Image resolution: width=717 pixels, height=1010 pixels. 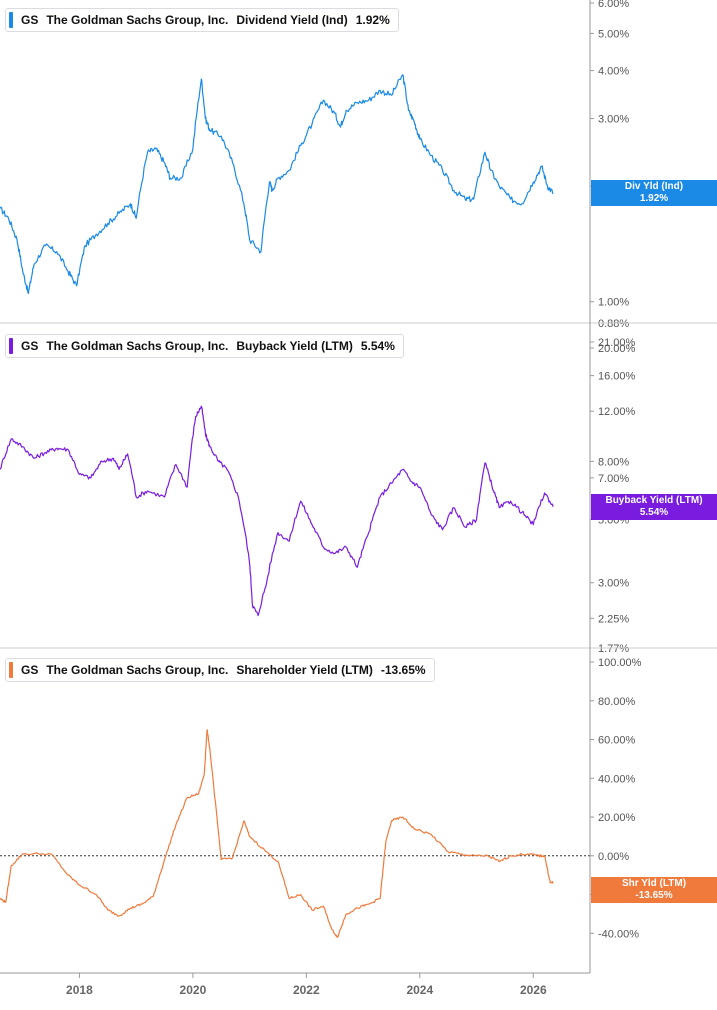 What do you see at coordinates (613, 479) in the screenshot?
I see `y-tick-label: 7.00%` at bounding box center [613, 479].